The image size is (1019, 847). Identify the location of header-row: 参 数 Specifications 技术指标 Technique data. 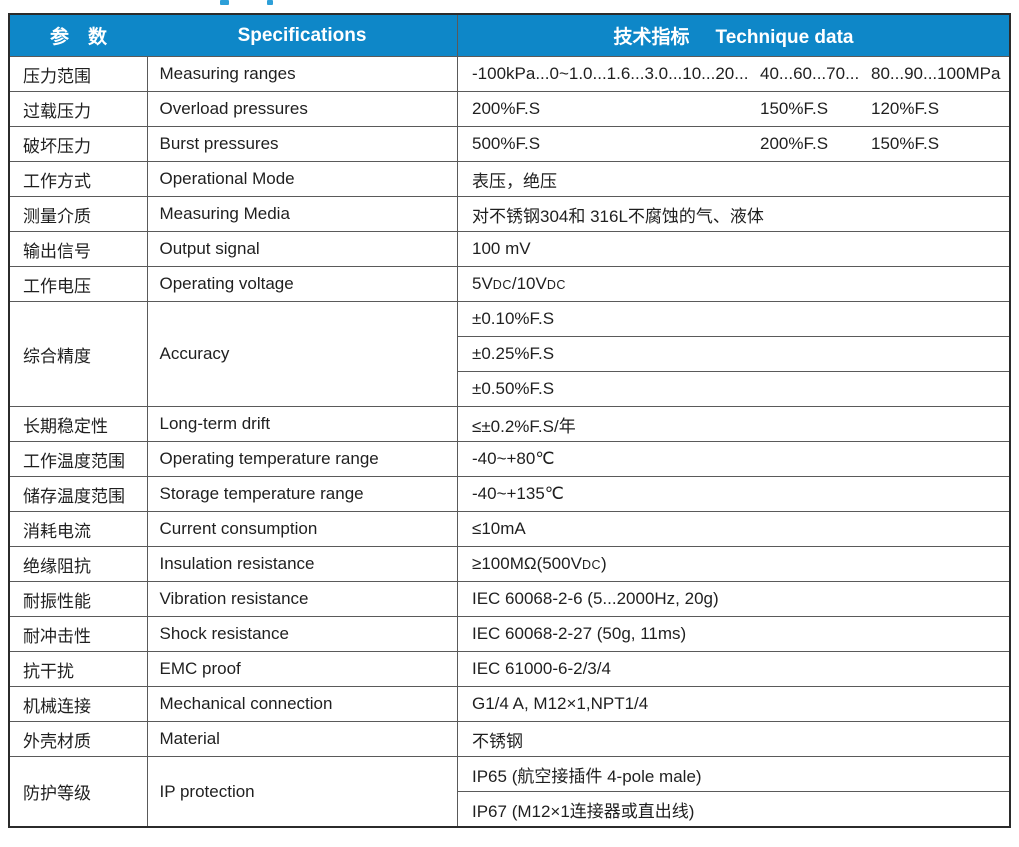
(509, 35).